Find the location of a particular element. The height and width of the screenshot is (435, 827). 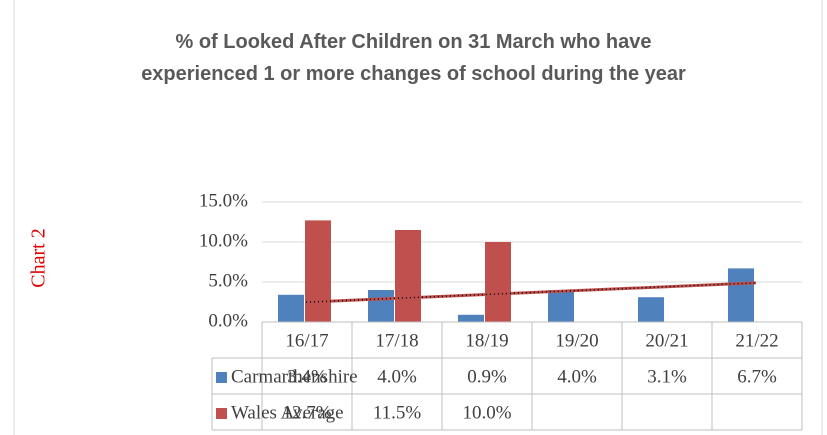

y-tick-label: 10.0% is located at coordinates (223, 240).